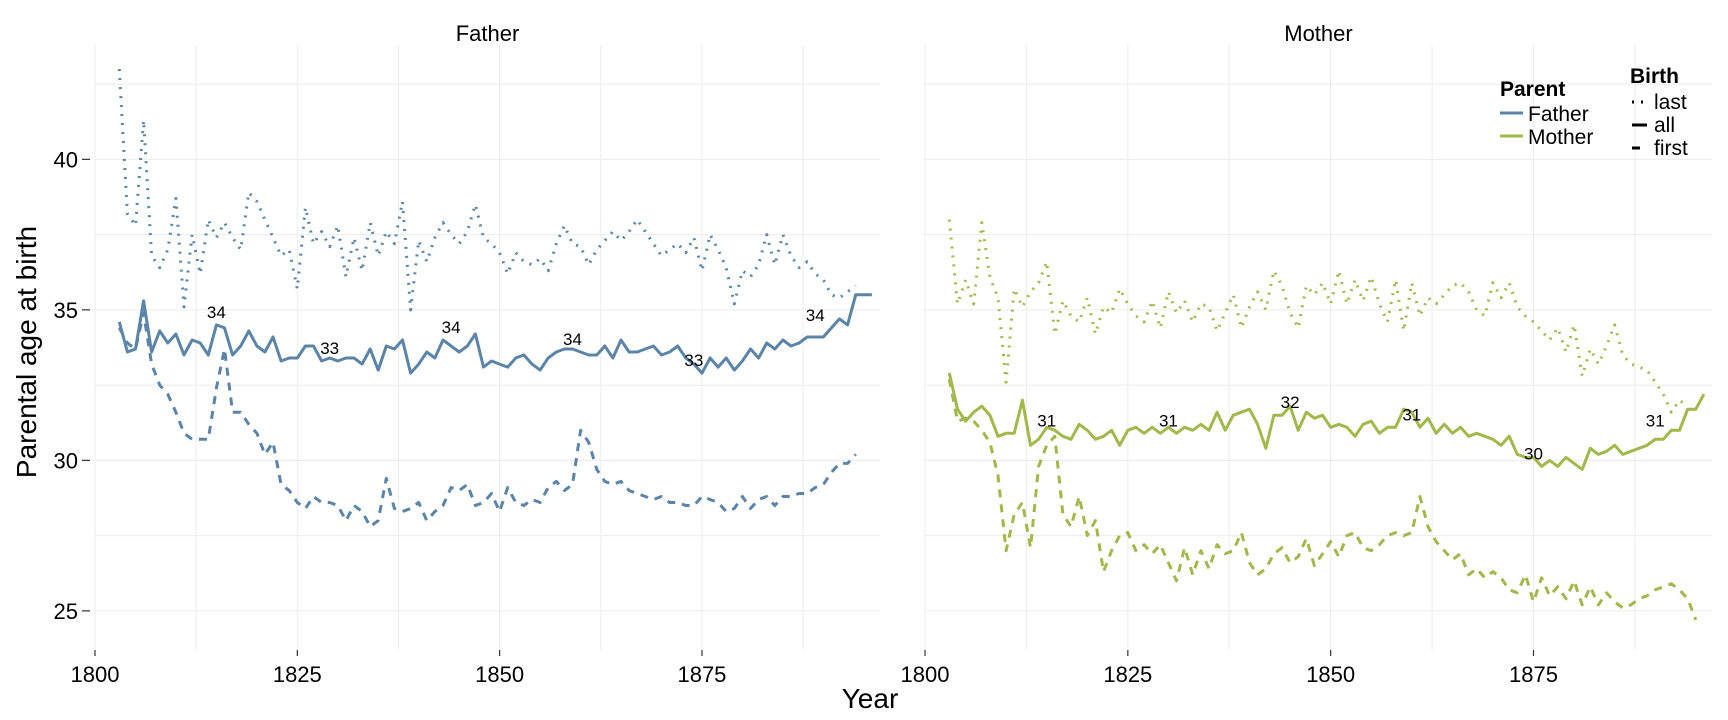 The image size is (1728, 720). What do you see at coordinates (1654, 76) in the screenshot?
I see `legend-birth-title: Birth` at bounding box center [1654, 76].